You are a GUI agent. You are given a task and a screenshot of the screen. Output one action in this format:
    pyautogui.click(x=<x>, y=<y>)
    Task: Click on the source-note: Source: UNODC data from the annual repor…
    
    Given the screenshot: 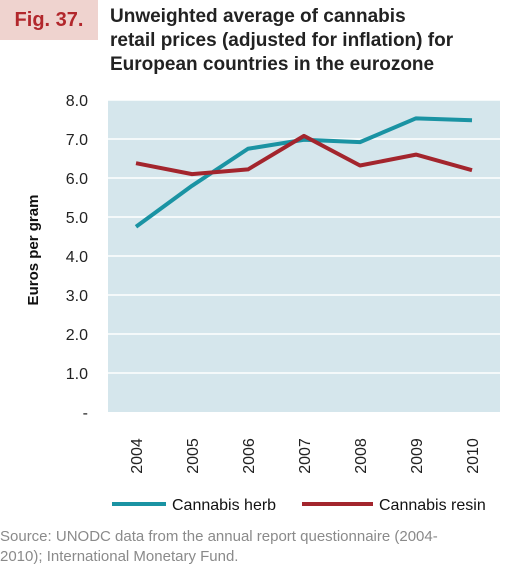 What is the action you would take?
    pyautogui.click(x=259, y=547)
    